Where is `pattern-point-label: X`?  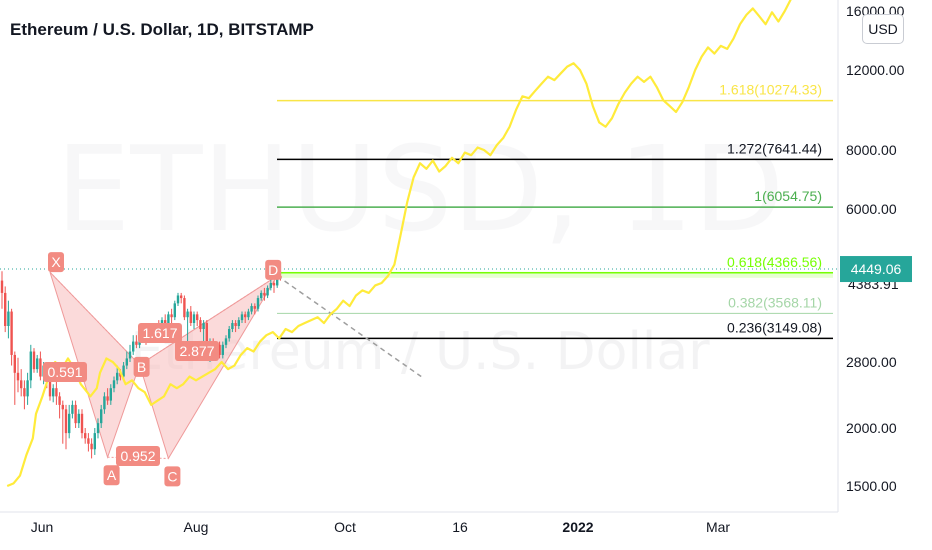
pattern-point-label: X is located at coordinates (56, 262).